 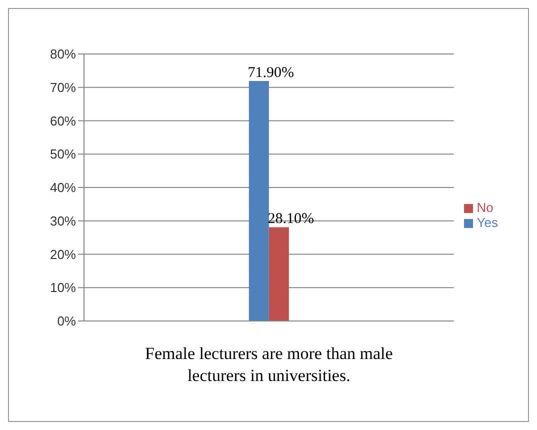 What do you see at coordinates (63, 288) in the screenshot?
I see `y-tick-label: 10%` at bounding box center [63, 288].